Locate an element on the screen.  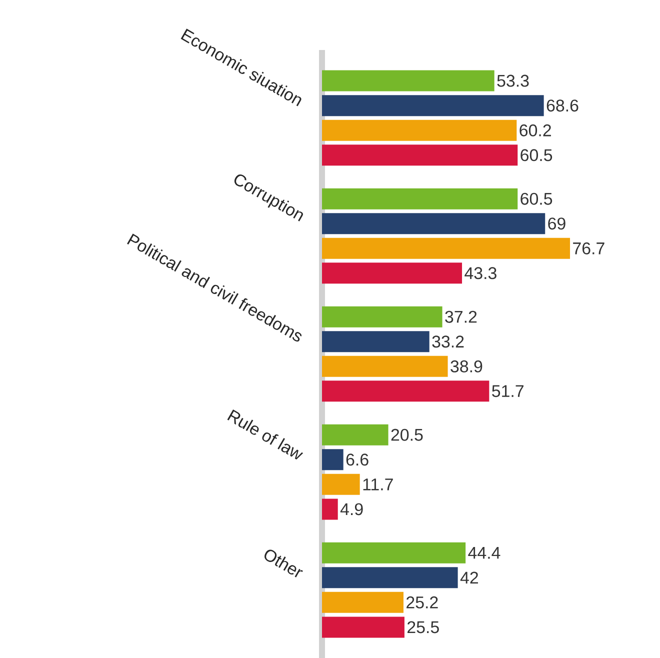
data-label: 53.3 is located at coordinates (513, 80).